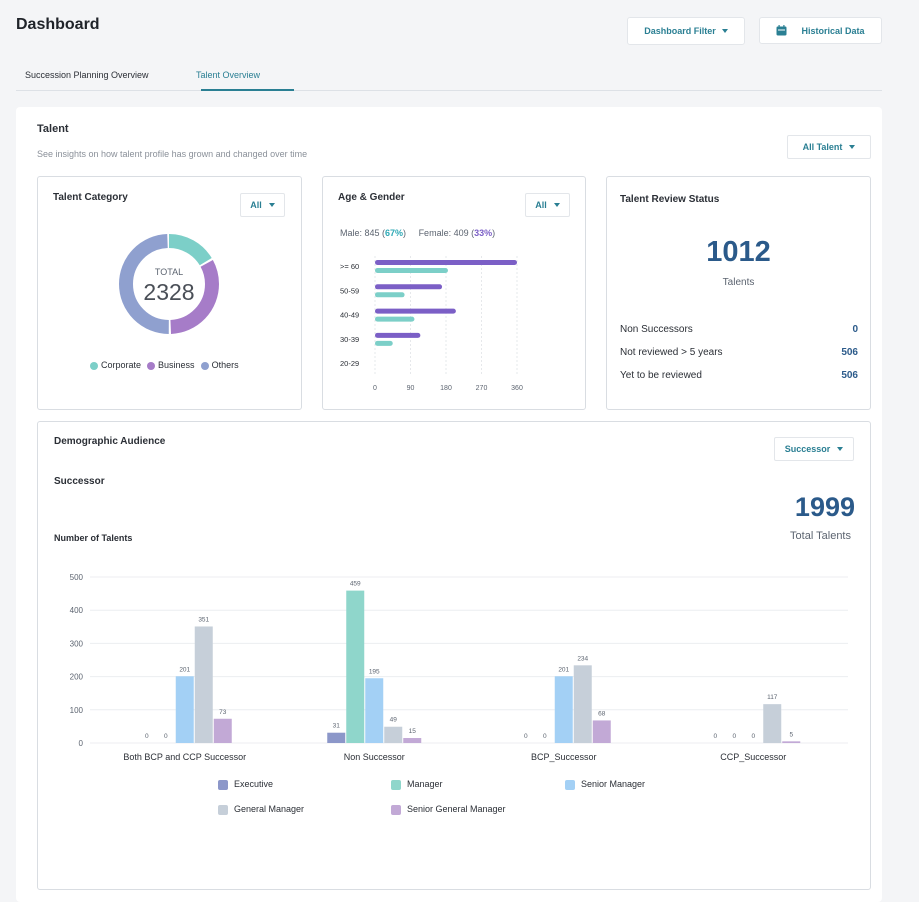  What do you see at coordinates (686, 31) in the screenshot?
I see `dashboard-filter-button: Dashboard Filter` at bounding box center [686, 31].